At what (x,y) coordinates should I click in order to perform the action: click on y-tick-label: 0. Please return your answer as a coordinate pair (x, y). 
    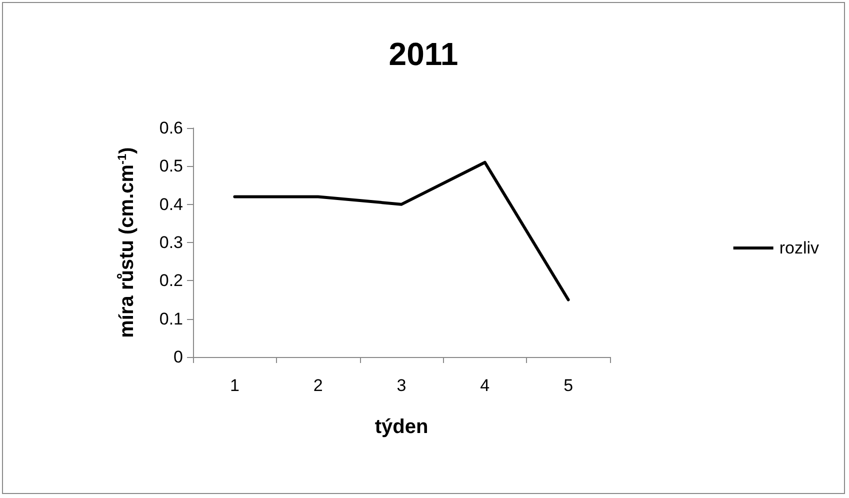
    Looking at the image, I should click on (178, 357).